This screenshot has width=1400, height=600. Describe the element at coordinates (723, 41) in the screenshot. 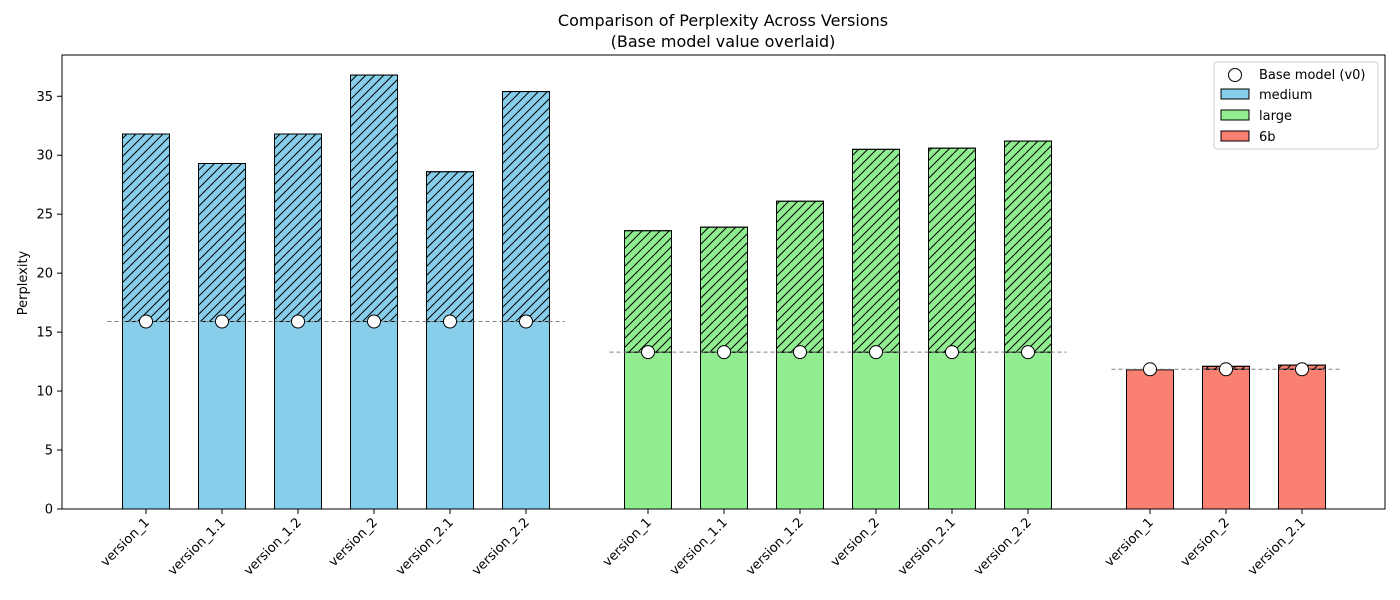

I see `chart-subtitle: (Base model value overlaid)` at that location.